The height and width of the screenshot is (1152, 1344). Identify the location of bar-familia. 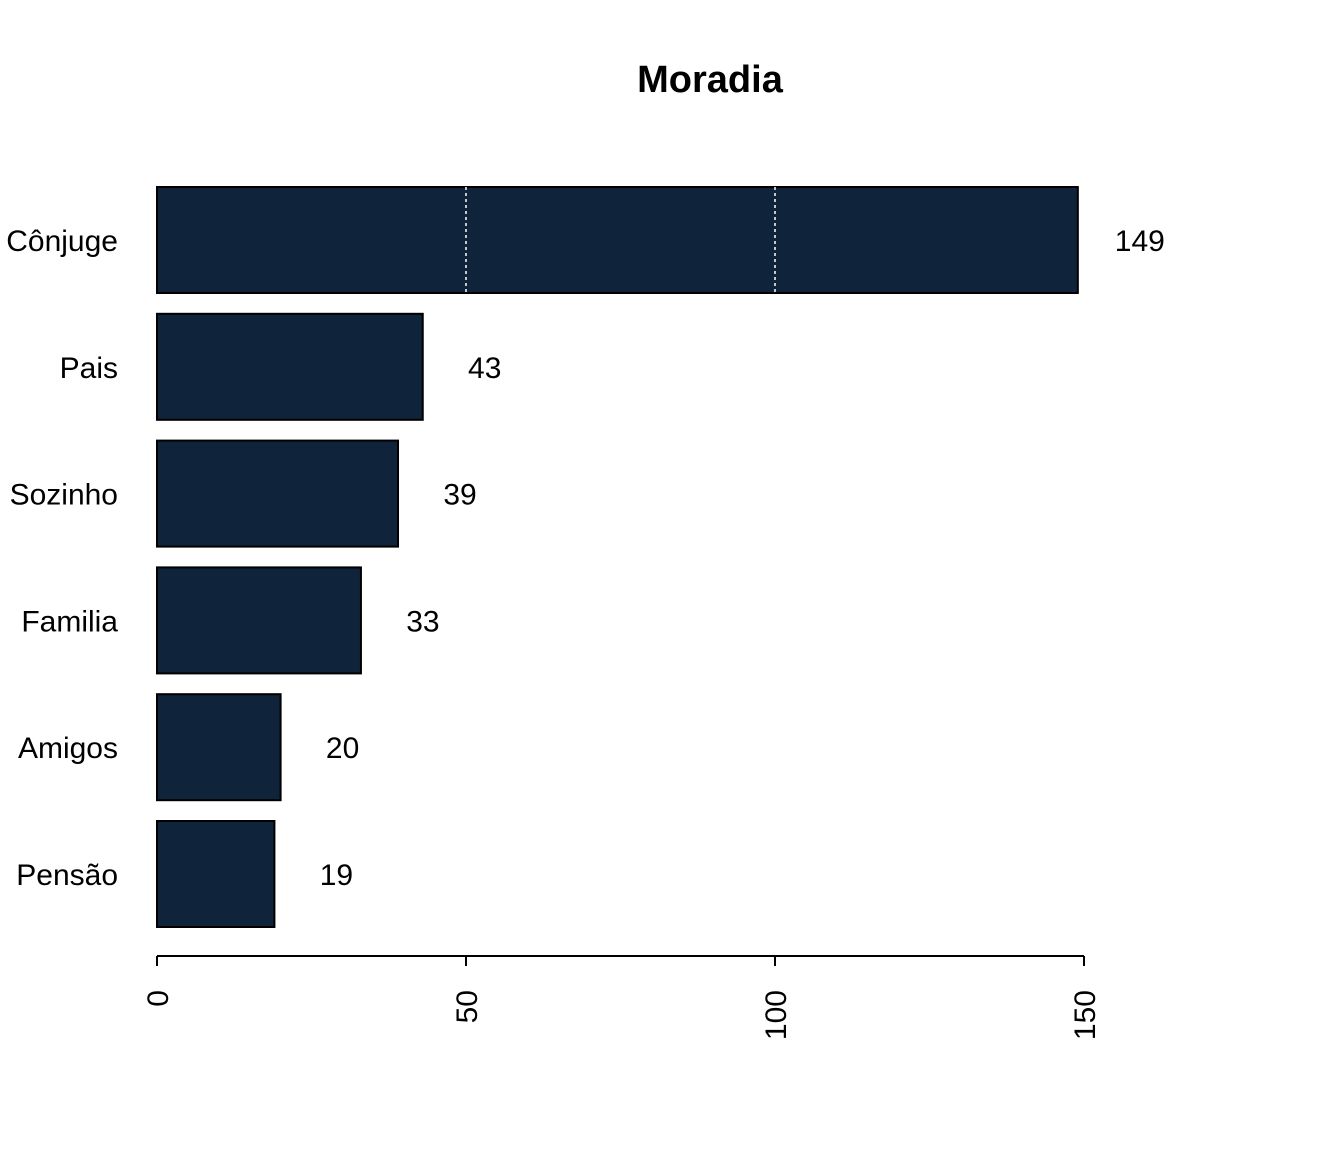
(259, 620).